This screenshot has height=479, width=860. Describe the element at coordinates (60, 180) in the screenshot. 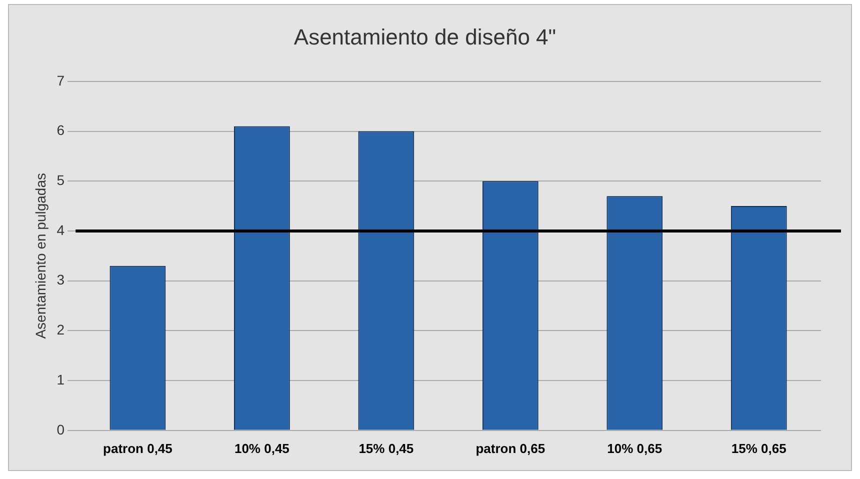

I see `y-tick-label: 5` at that location.